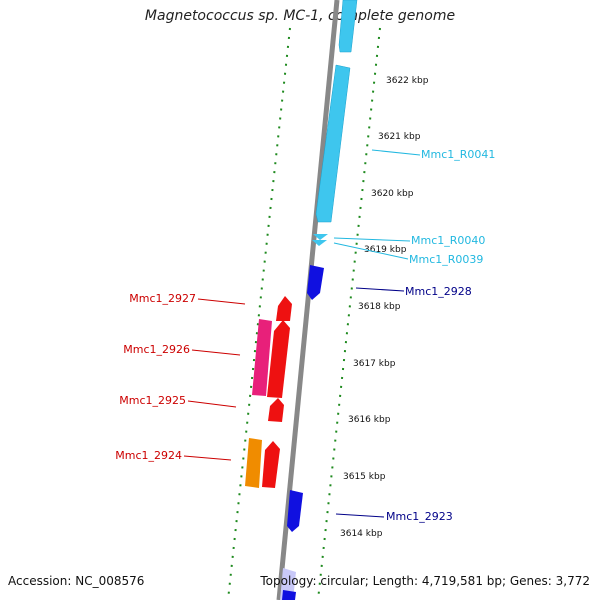 This screenshot has width=600, height=600. Describe the element at coordinates (399, 137) in the screenshot. I see `tick-label: 3621 kbp` at that location.